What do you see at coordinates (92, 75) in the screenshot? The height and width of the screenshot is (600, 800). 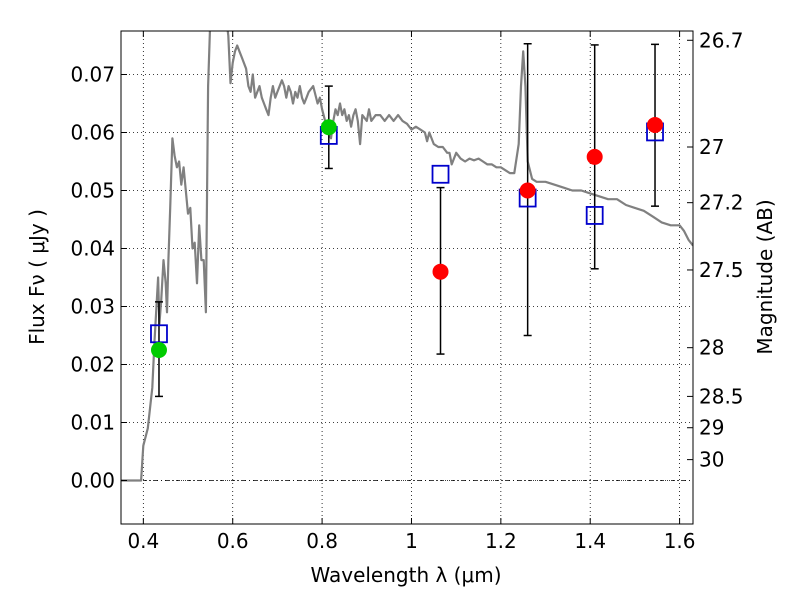 I see `y-tick-label: 0.07` at bounding box center [92, 75].